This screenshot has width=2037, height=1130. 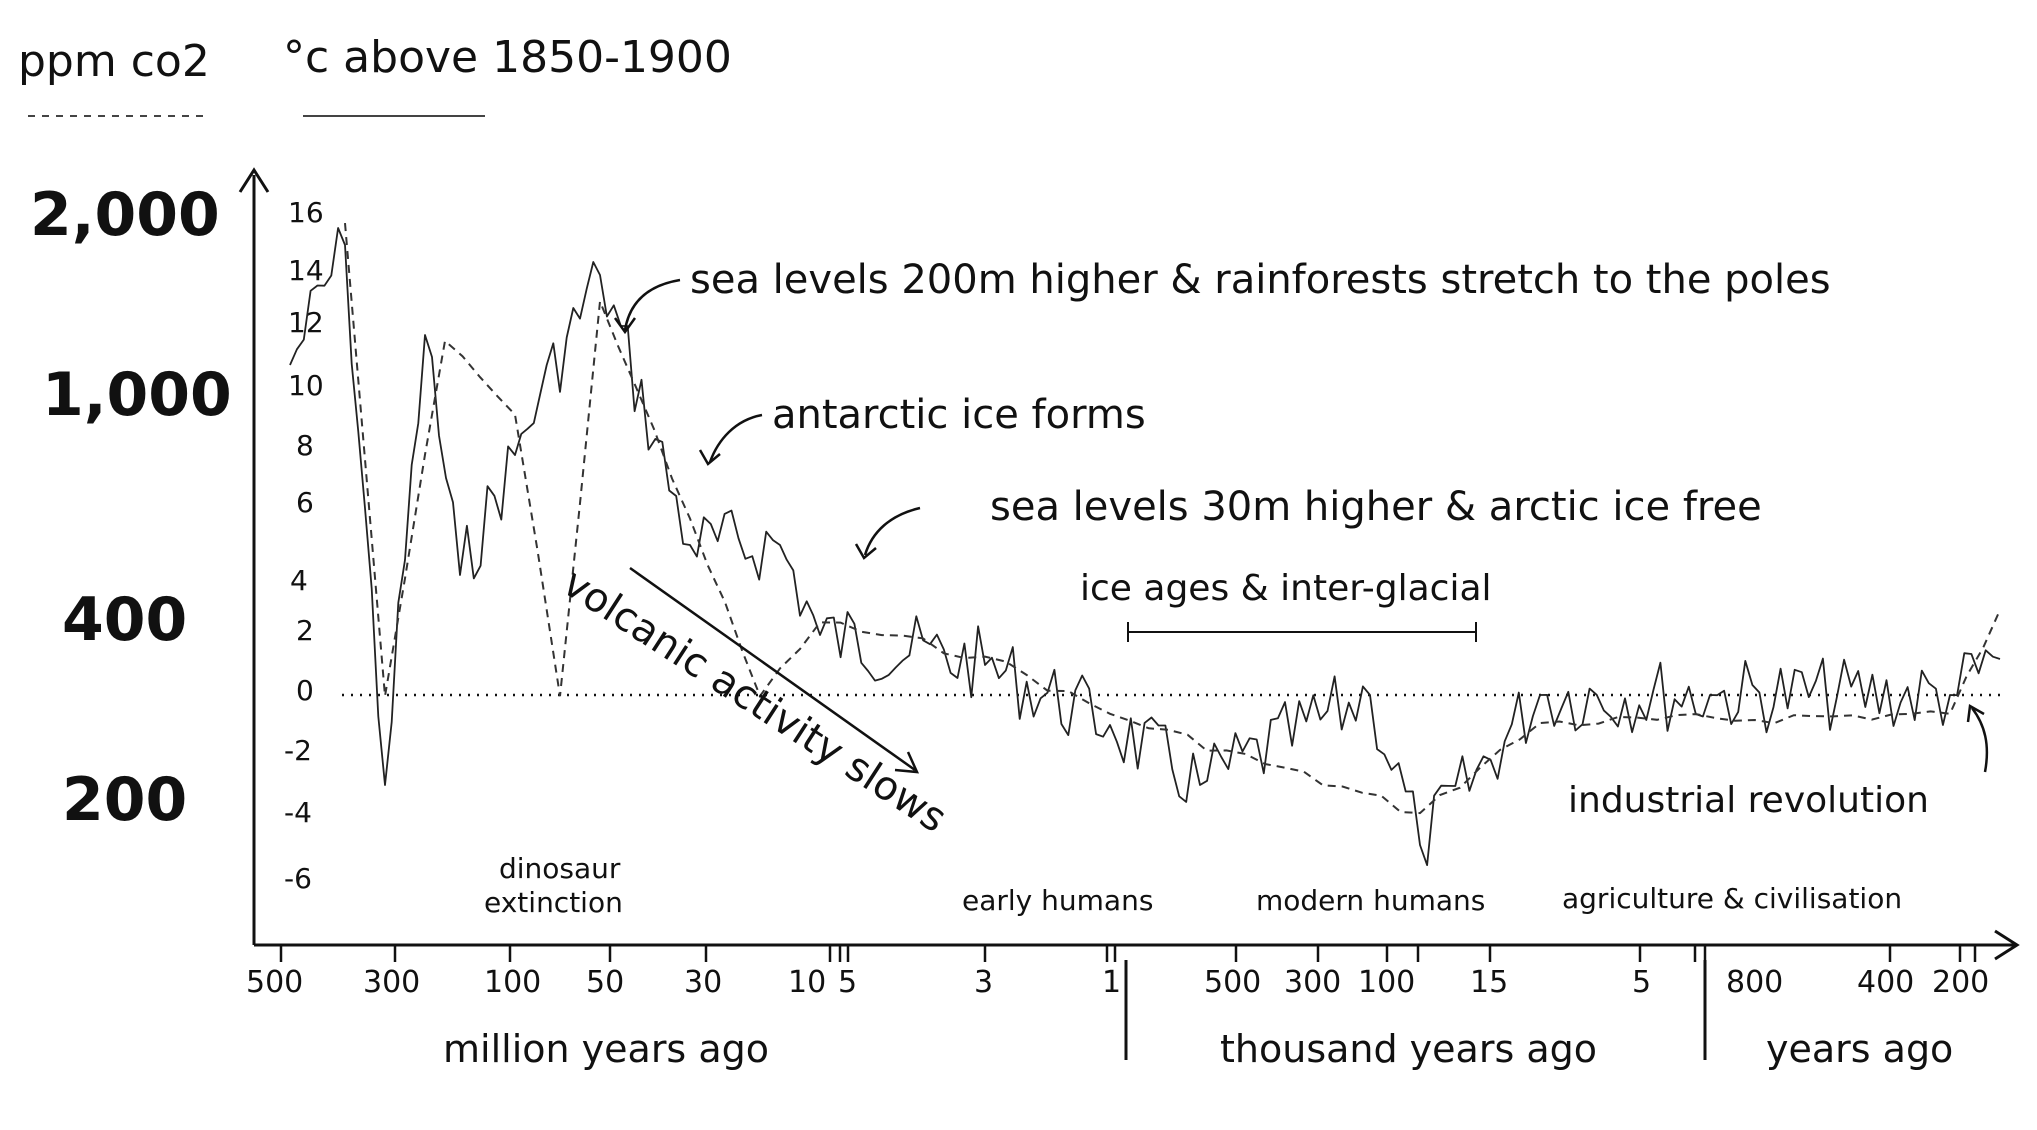 What do you see at coordinates (304, 545) in the screenshot?
I see `temp-axis-ticks: 16 14 12 10 8 6 4 2 0 -2 -4 -6` at bounding box center [304, 545].